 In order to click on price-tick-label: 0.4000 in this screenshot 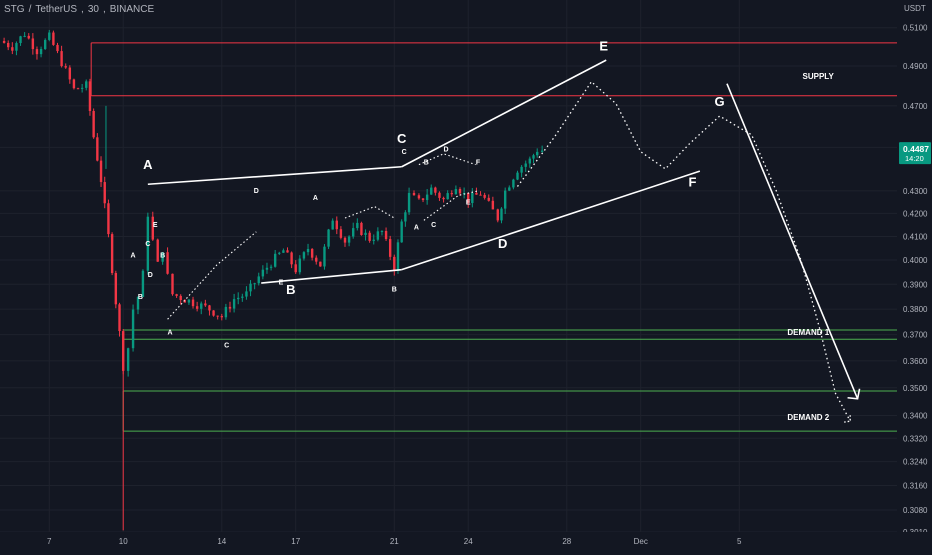, I will do `click(915, 260)`.